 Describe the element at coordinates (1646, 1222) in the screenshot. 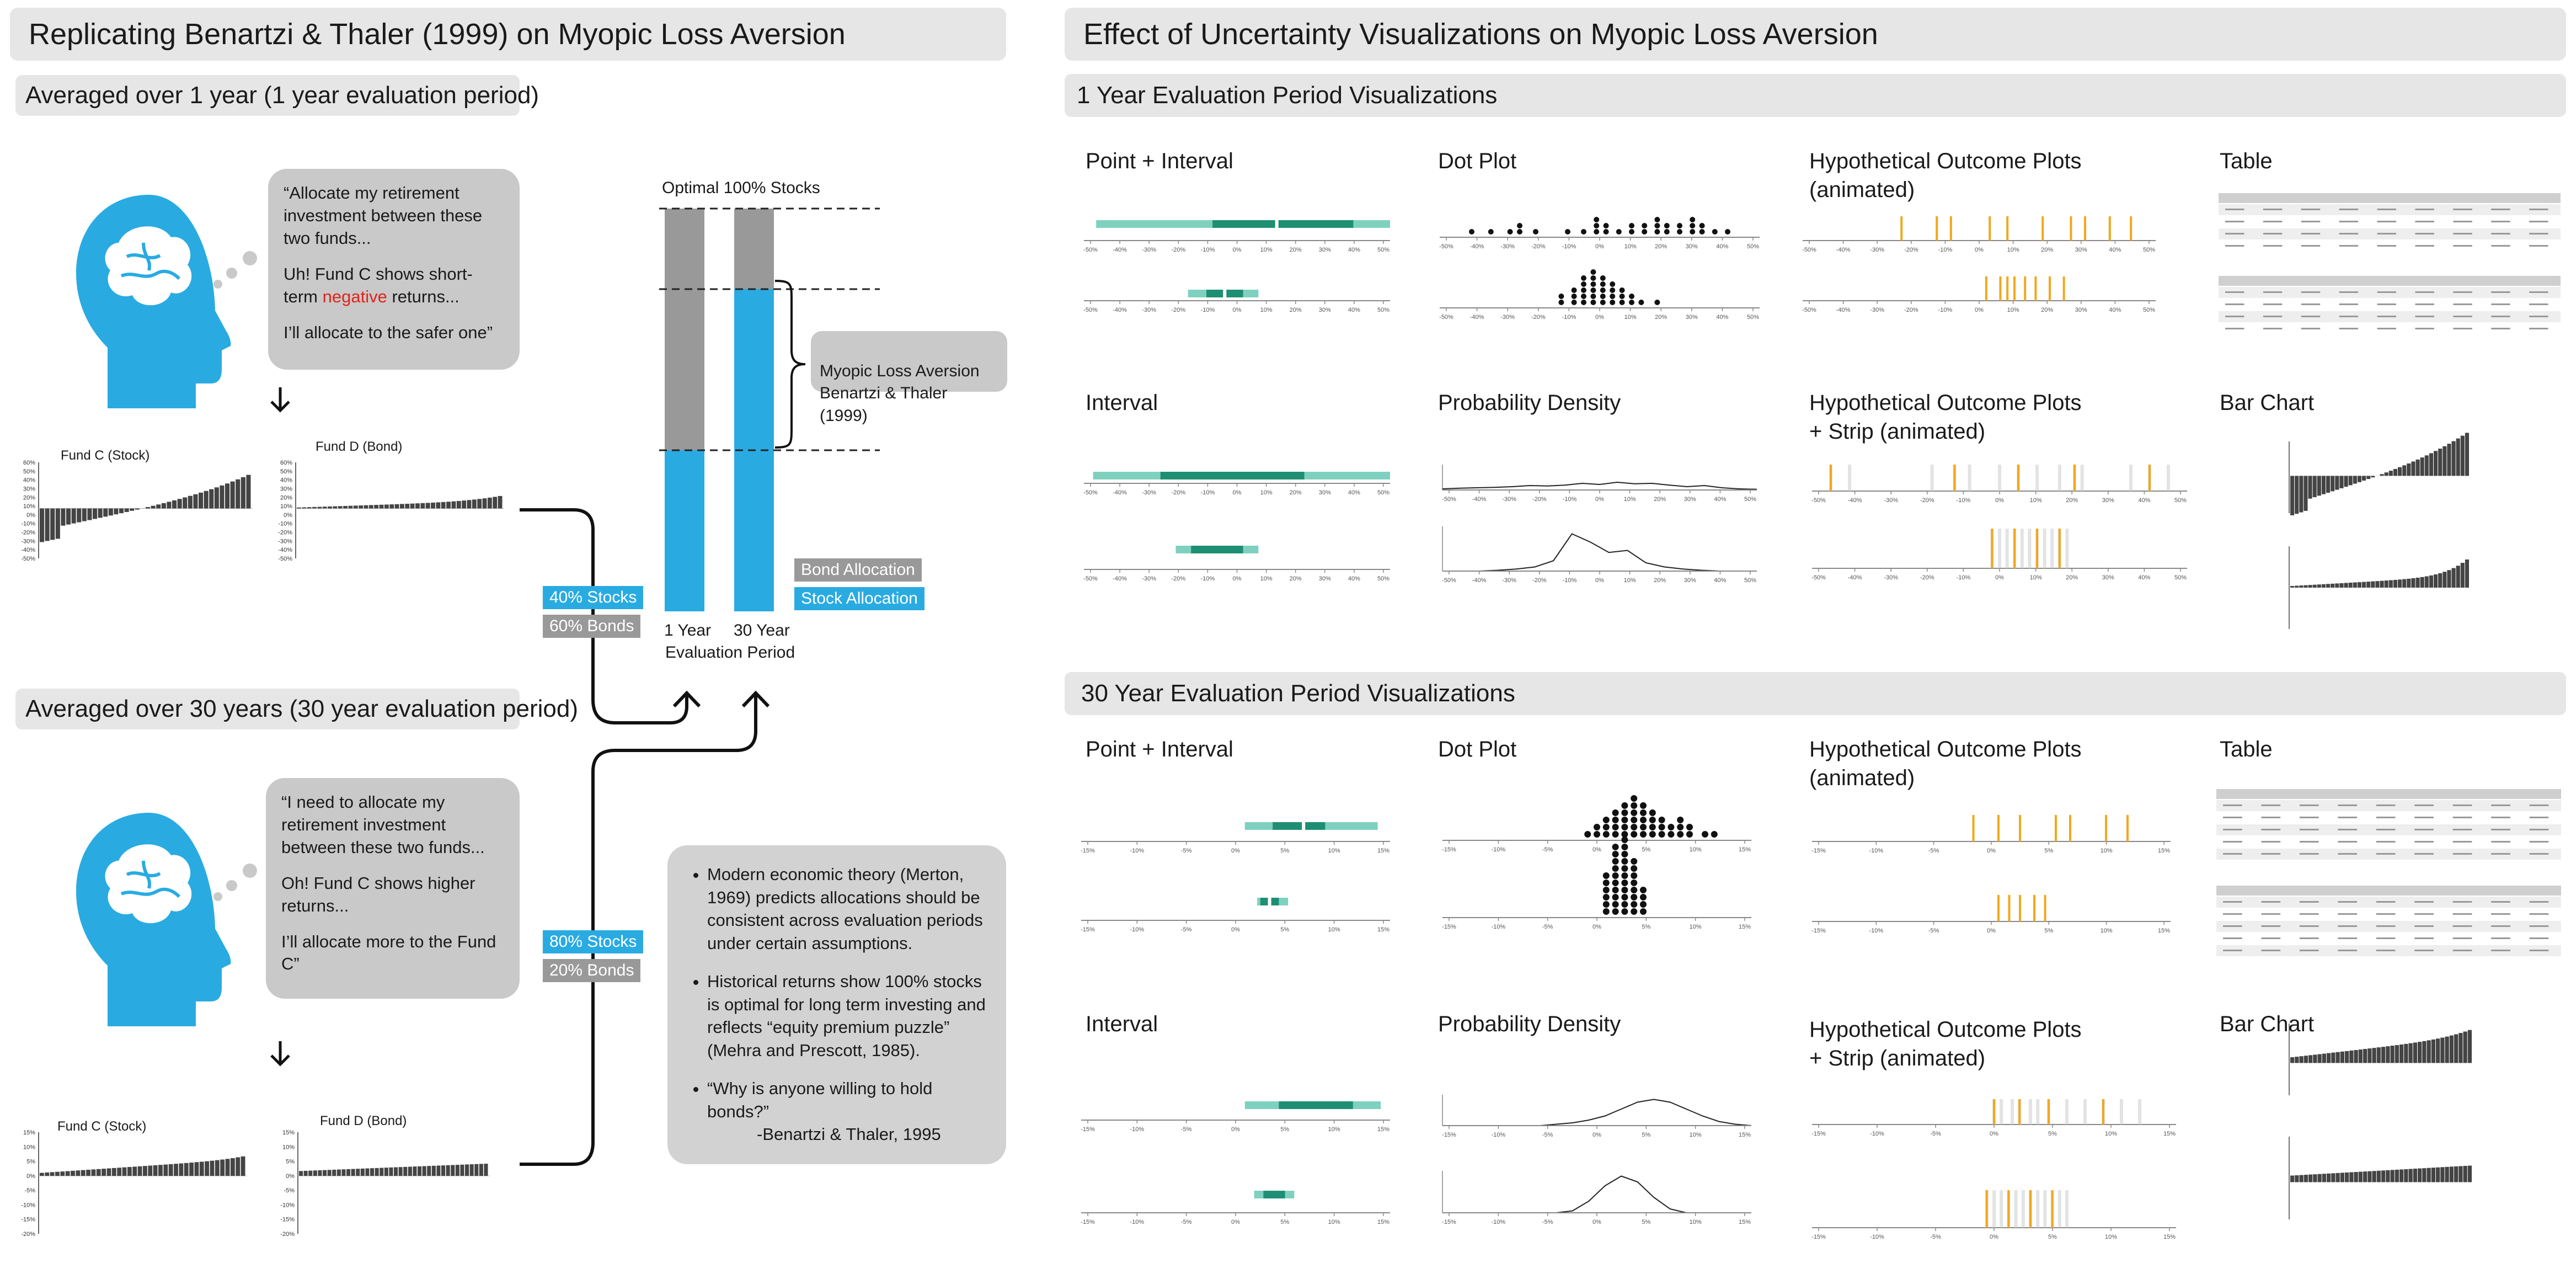

I see `axis-tick-label: 5%` at that location.